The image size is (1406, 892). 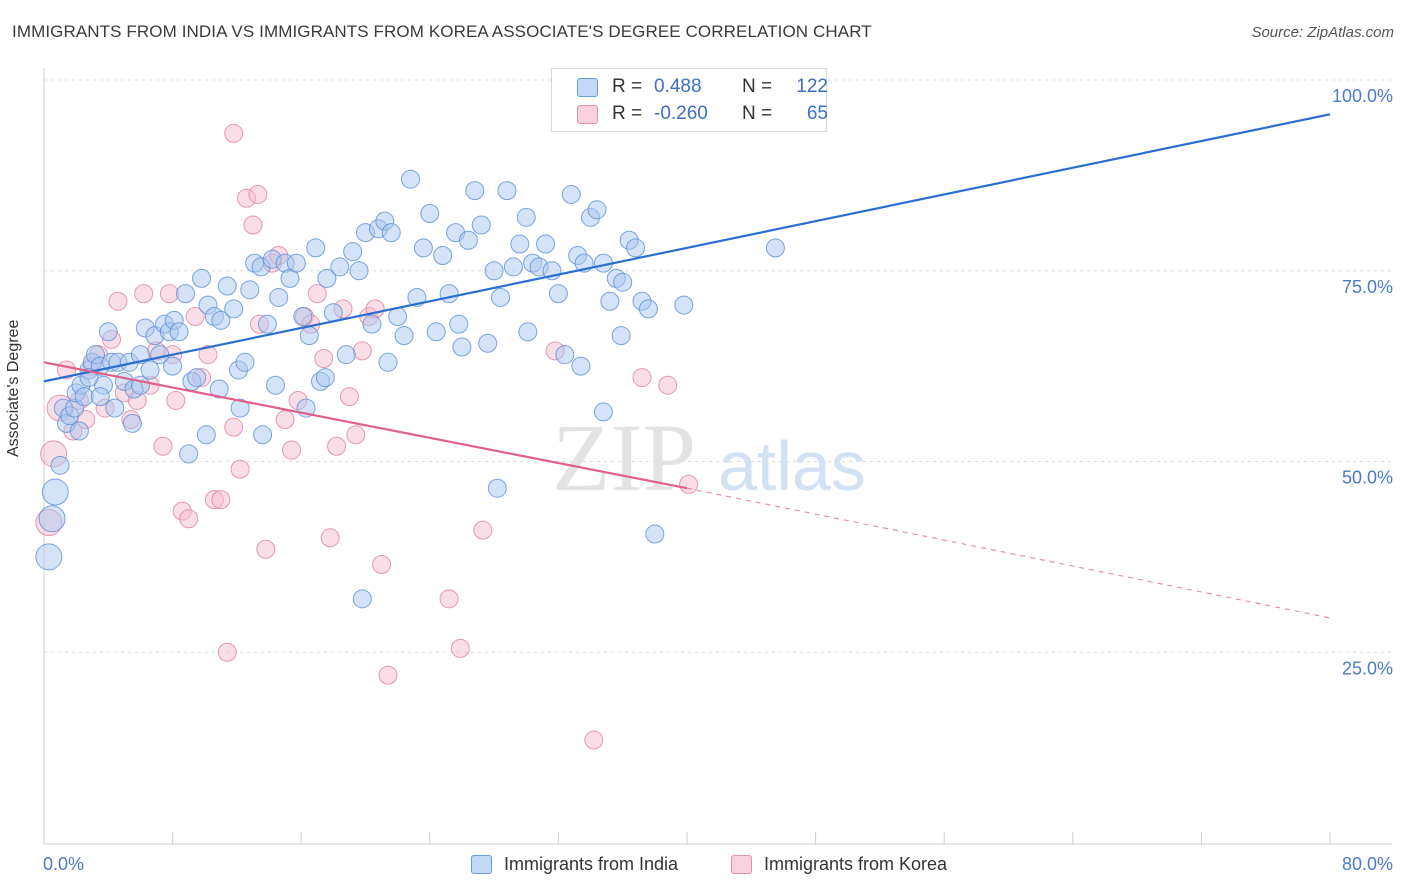 What do you see at coordinates (627, 86) in the screenshot?
I see `india-r-label: R =` at bounding box center [627, 86].